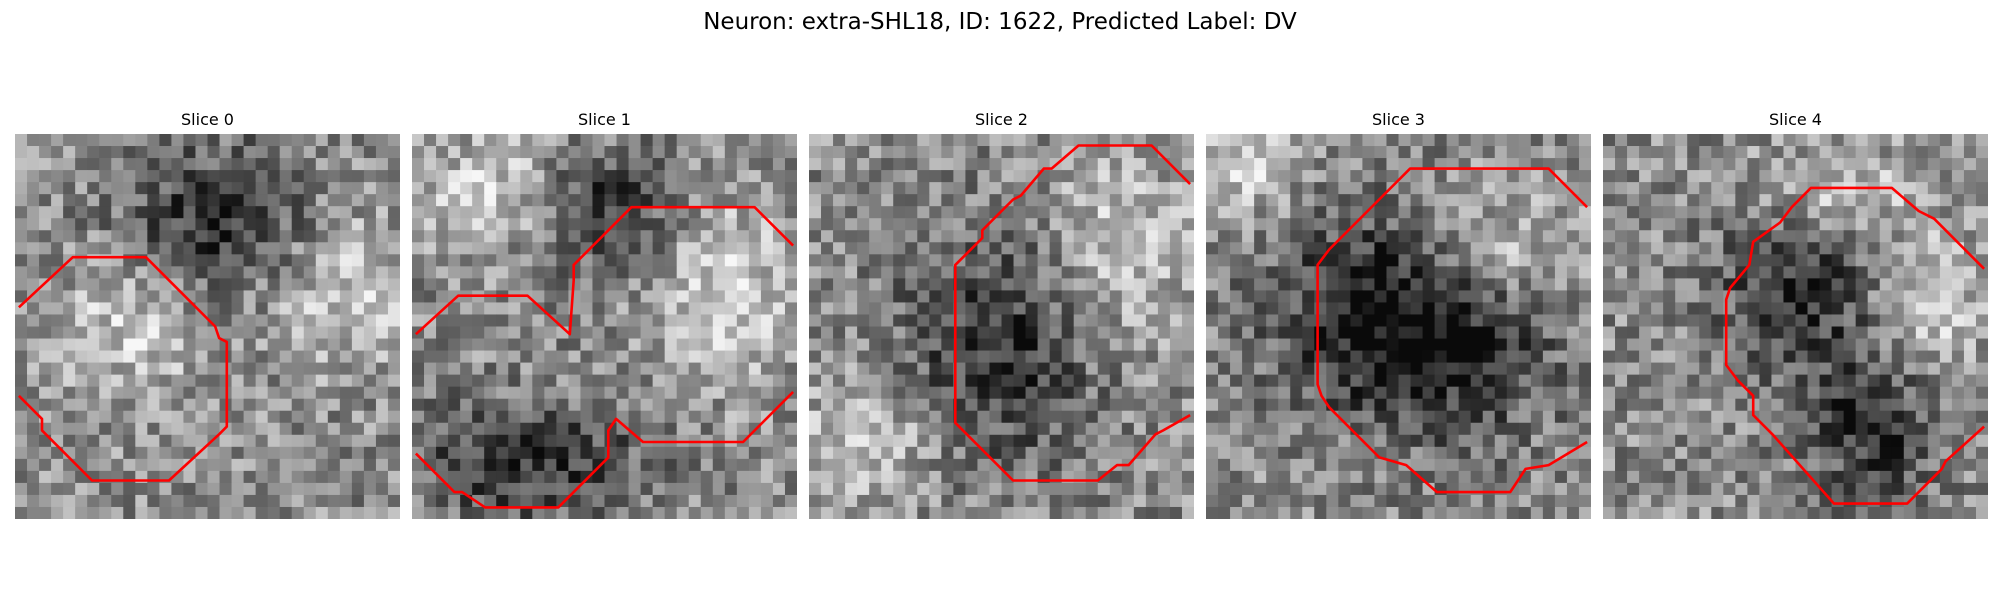 The width and height of the screenshot is (2000, 600). I want to click on slice-title: Slice 4, so click(1795, 120).